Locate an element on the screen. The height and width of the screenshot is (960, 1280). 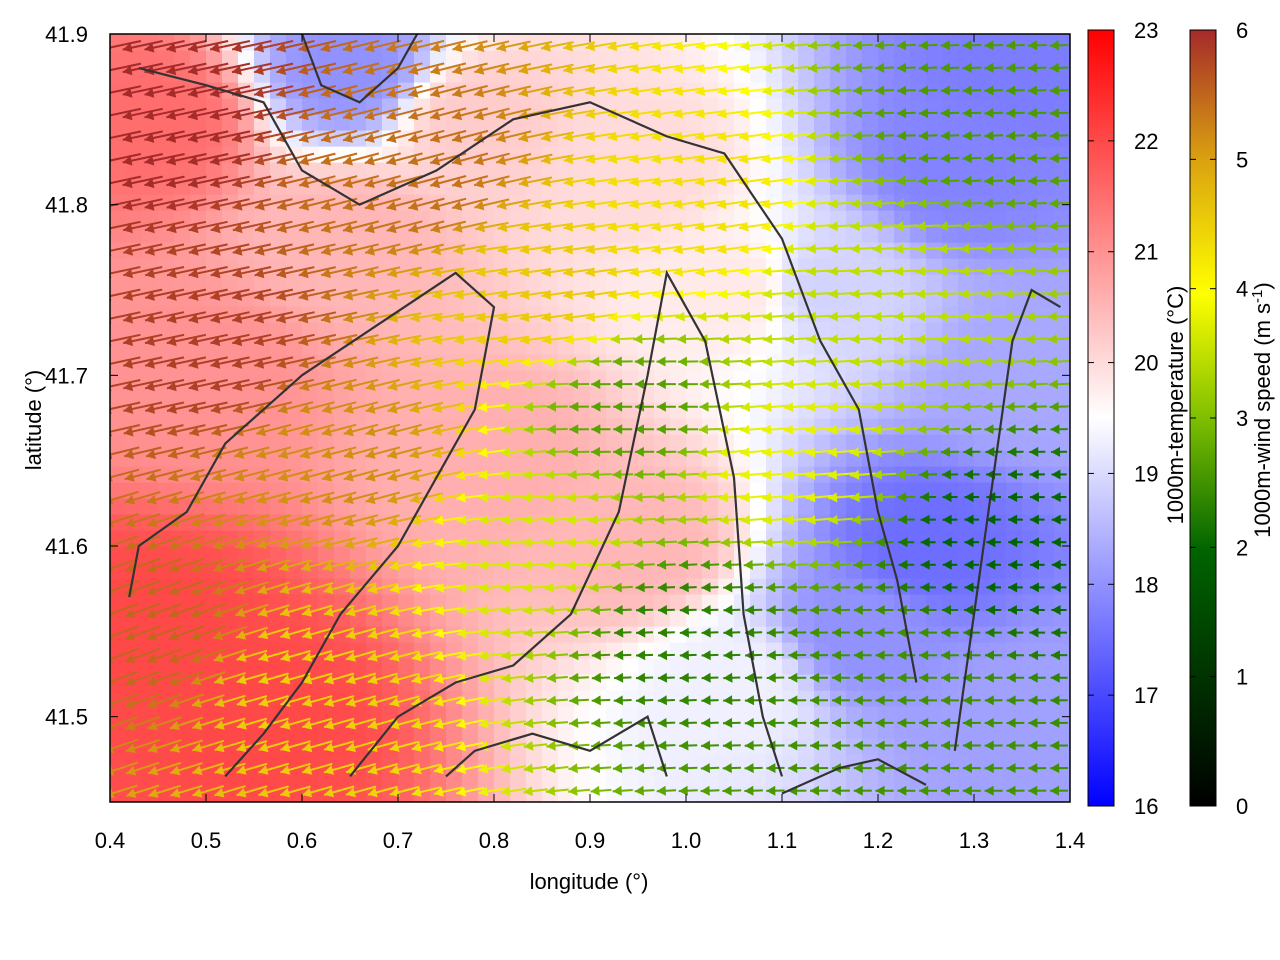
colorbar-tick-label: 16 is located at coordinates (1146, 806).